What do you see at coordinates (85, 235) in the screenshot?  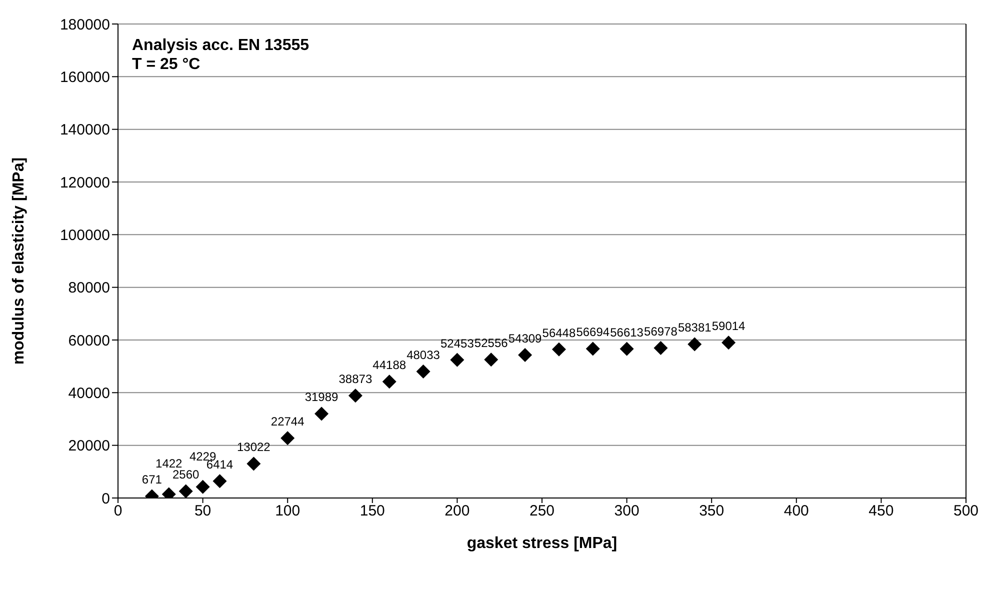 I see `y-tick-label: 100000` at bounding box center [85, 235].